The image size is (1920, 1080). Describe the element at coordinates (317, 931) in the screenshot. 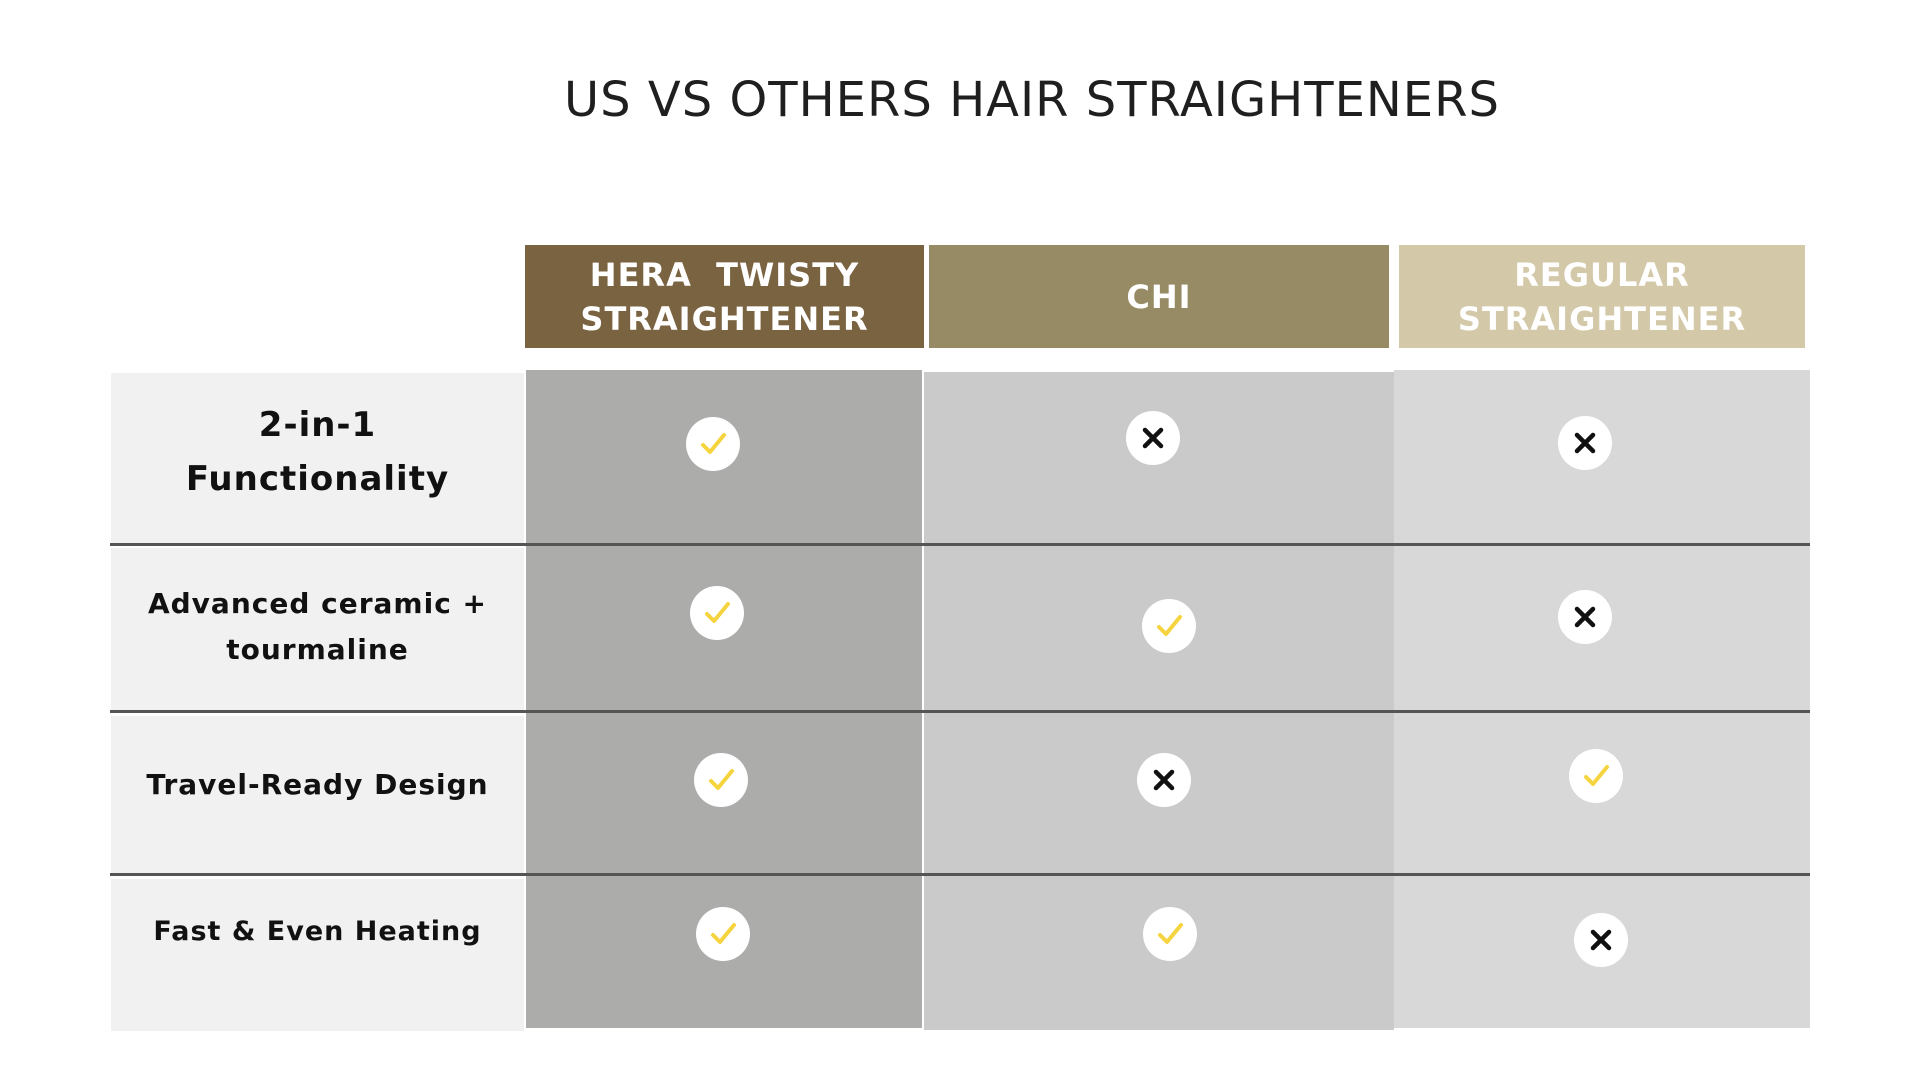

I see `row-label-heating-line1: Fast & Even Heating` at that location.